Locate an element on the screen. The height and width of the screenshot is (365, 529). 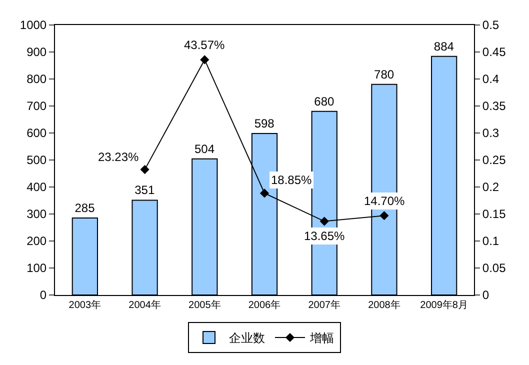
data-label: 14.70% is located at coordinates (385, 201).